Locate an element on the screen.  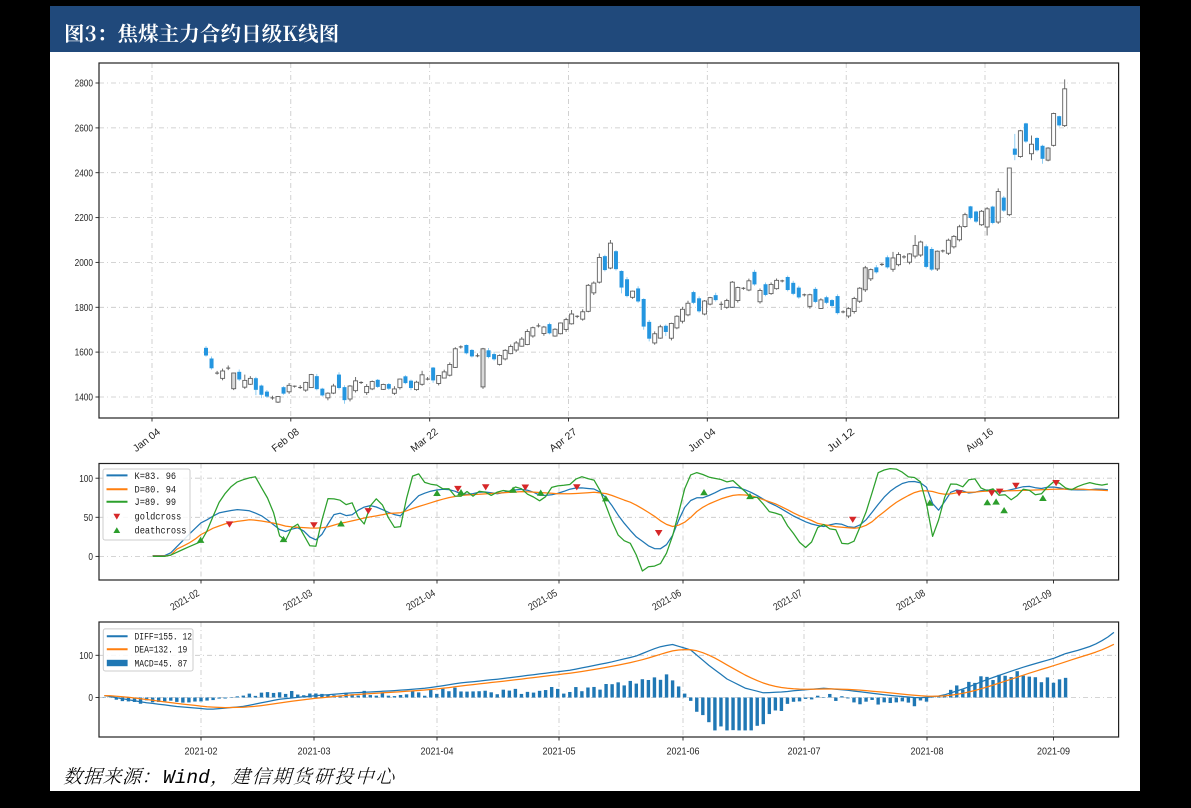
svg-text: 2200 is located at coordinates (84, 218).